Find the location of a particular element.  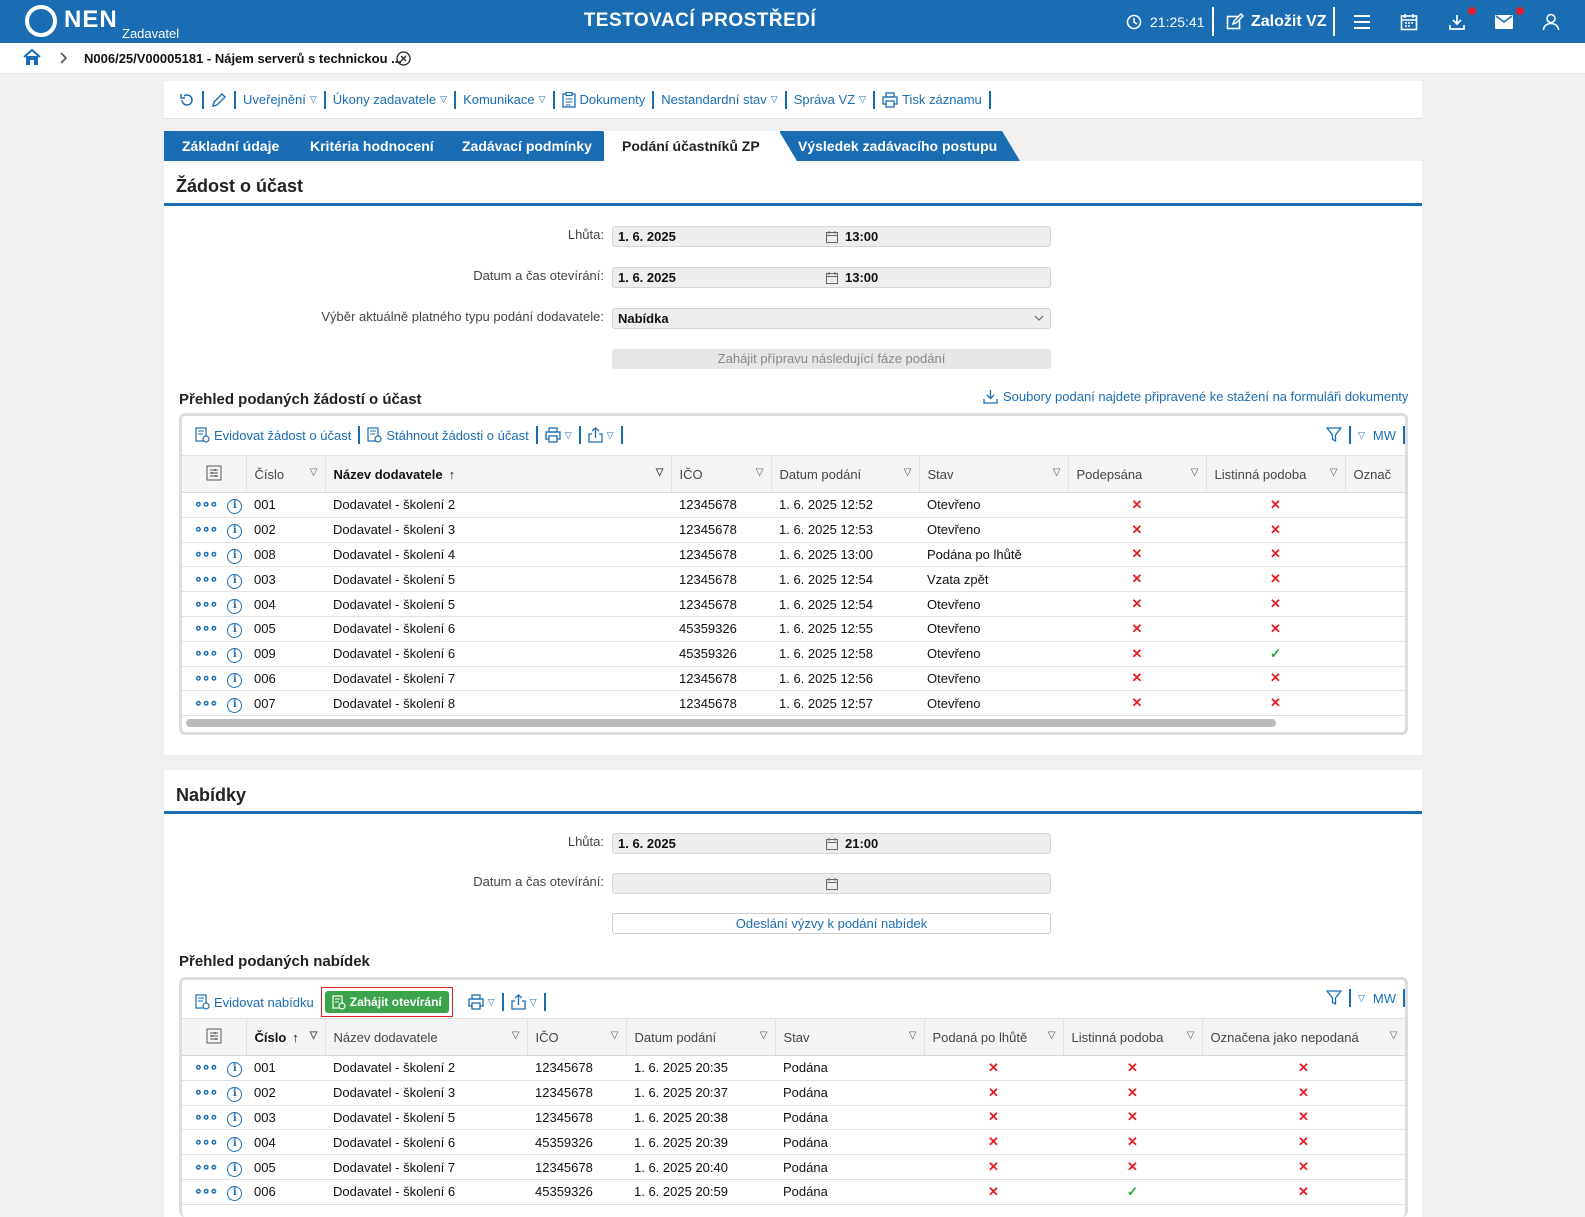

menu-uverejneni: Uveřejnění ▽ is located at coordinates (281, 99).